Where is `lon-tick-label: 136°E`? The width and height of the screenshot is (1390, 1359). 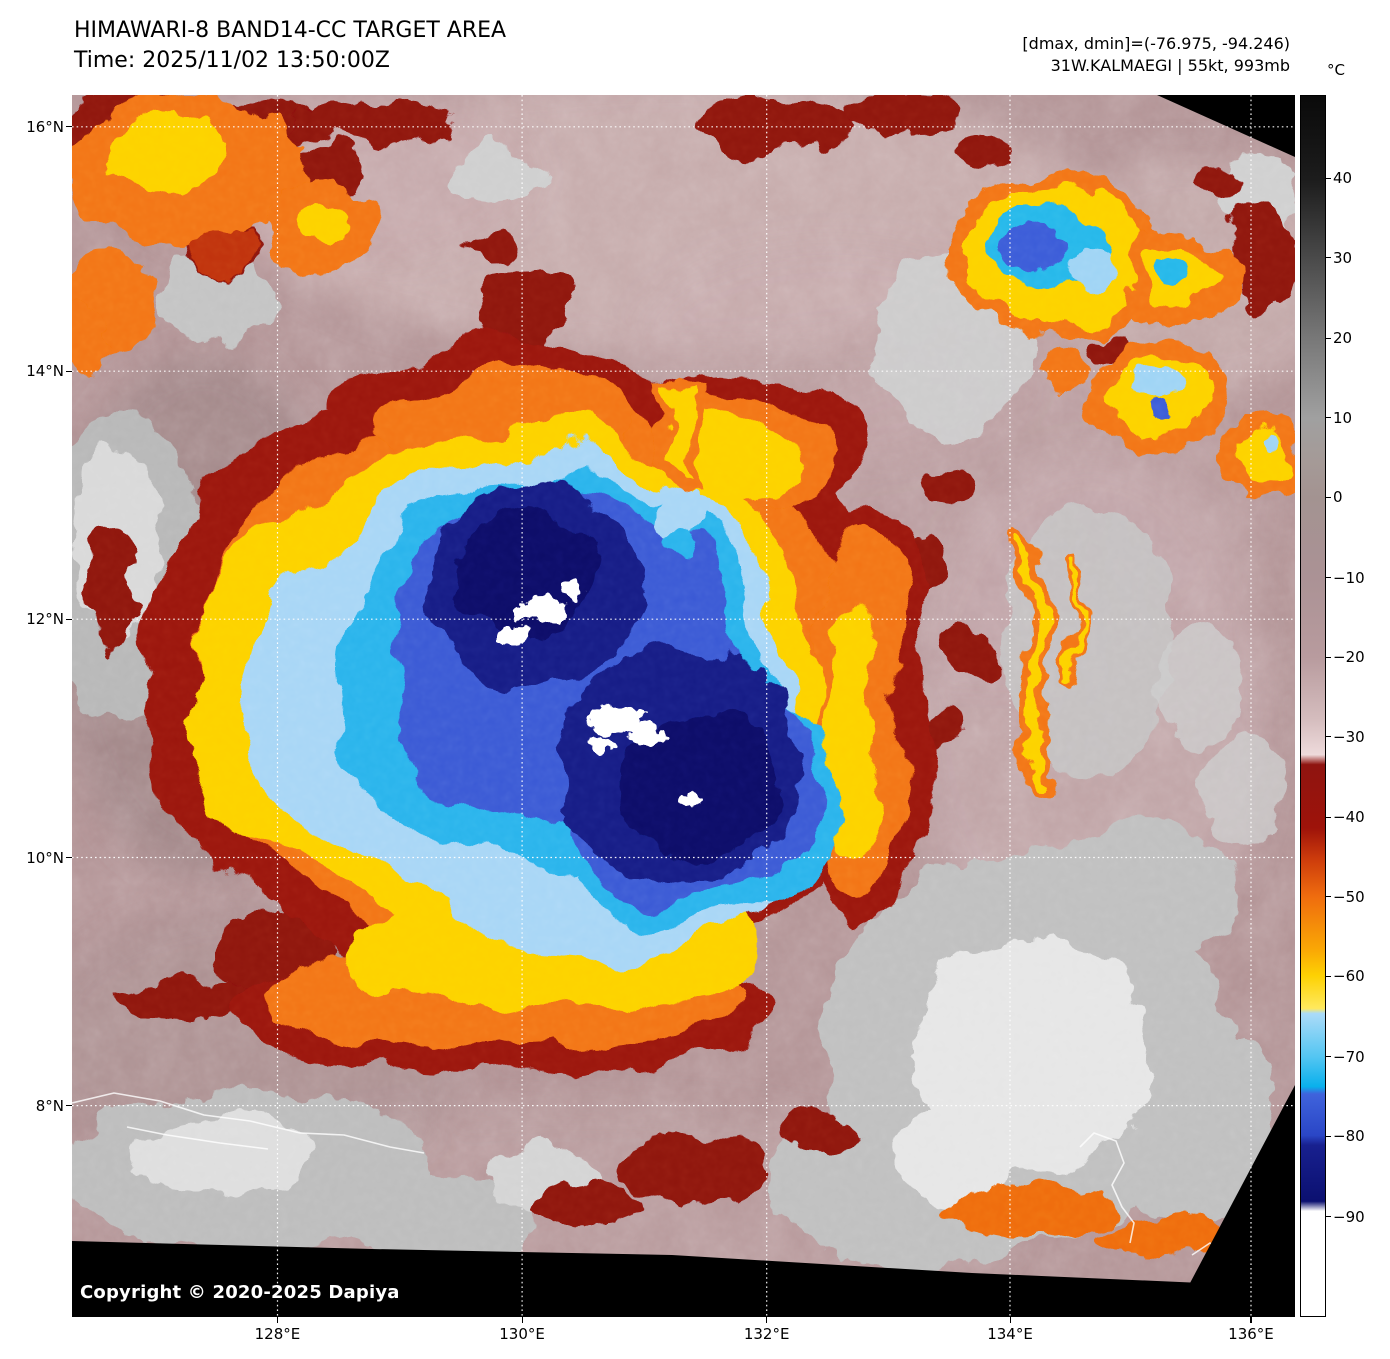
lon-tick-label: 136°E is located at coordinates (1251, 1334).